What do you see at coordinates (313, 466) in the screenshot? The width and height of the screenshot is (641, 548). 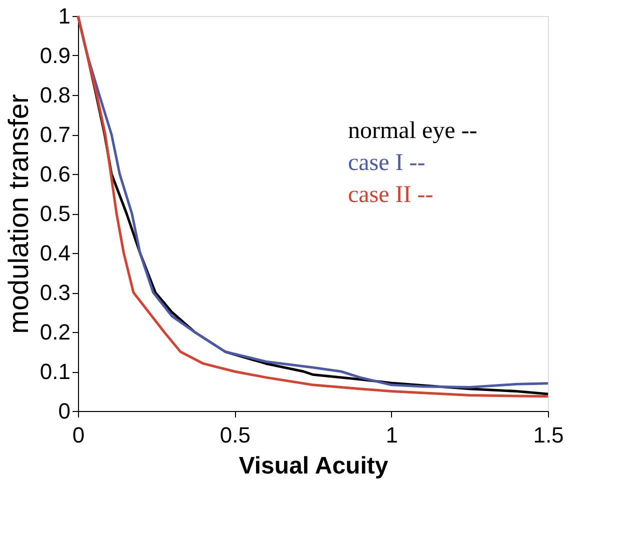 I see `x-axis-title: Visual Acuity` at bounding box center [313, 466].